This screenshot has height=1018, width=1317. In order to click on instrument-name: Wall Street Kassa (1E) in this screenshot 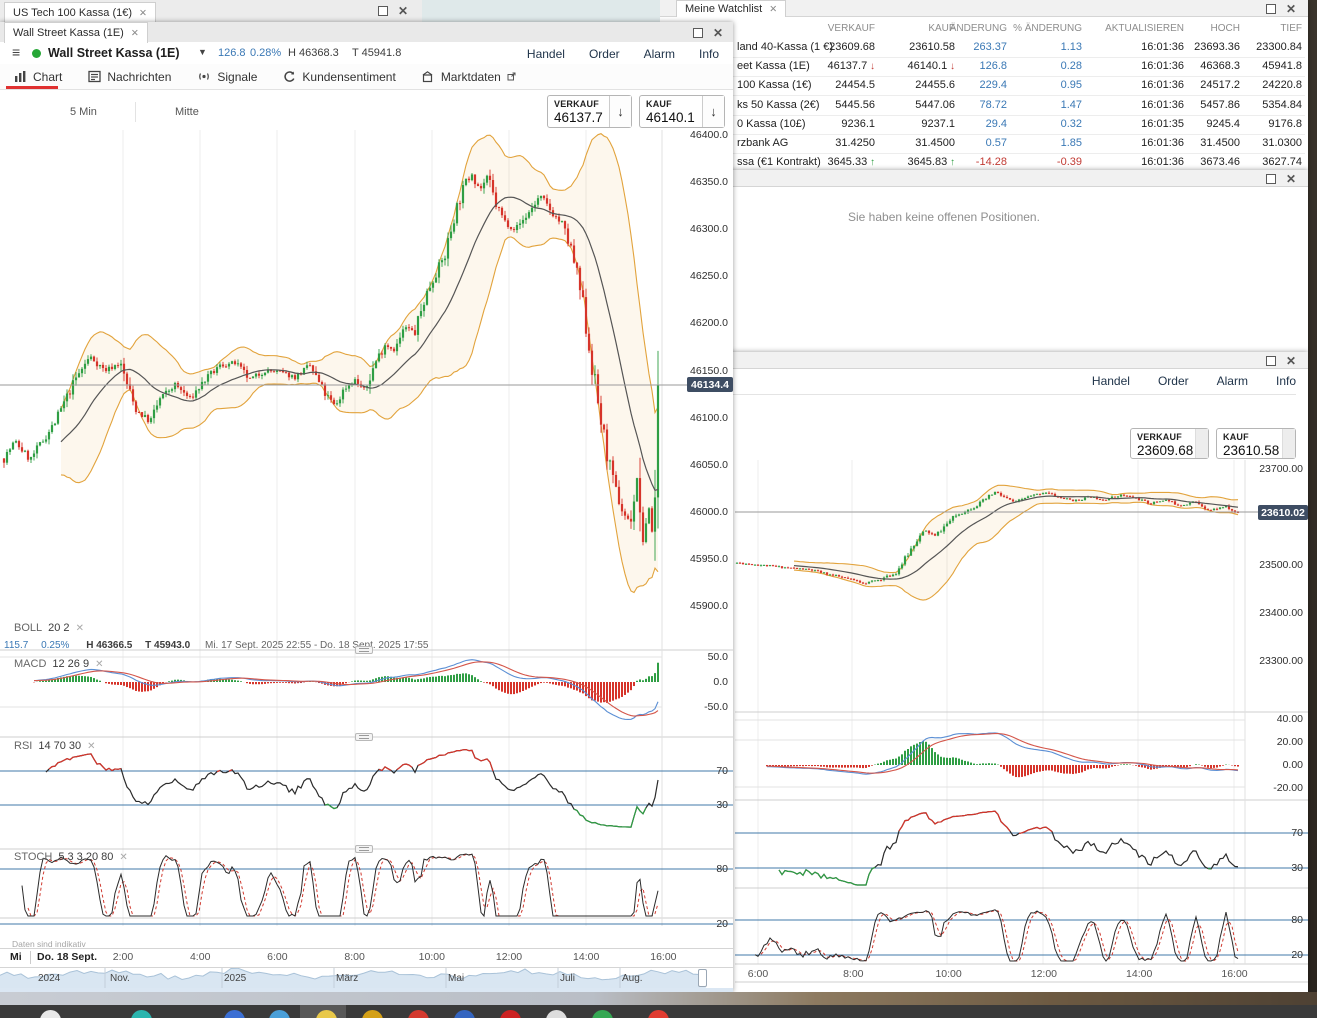, I will do `click(114, 53)`.